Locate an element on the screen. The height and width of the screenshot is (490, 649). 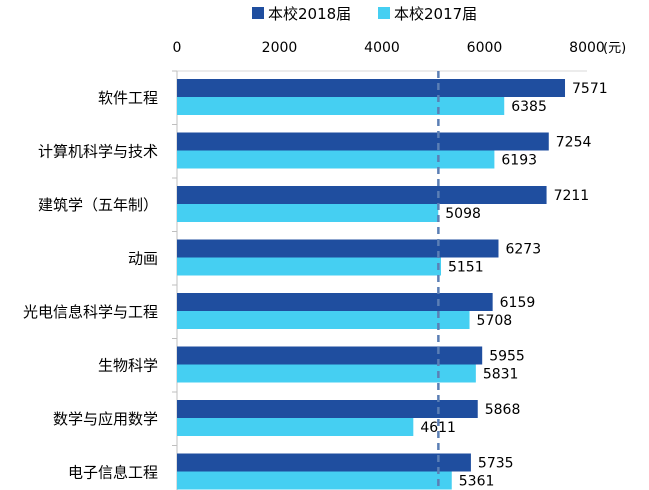
category-label: 动画 is located at coordinates (143, 258).